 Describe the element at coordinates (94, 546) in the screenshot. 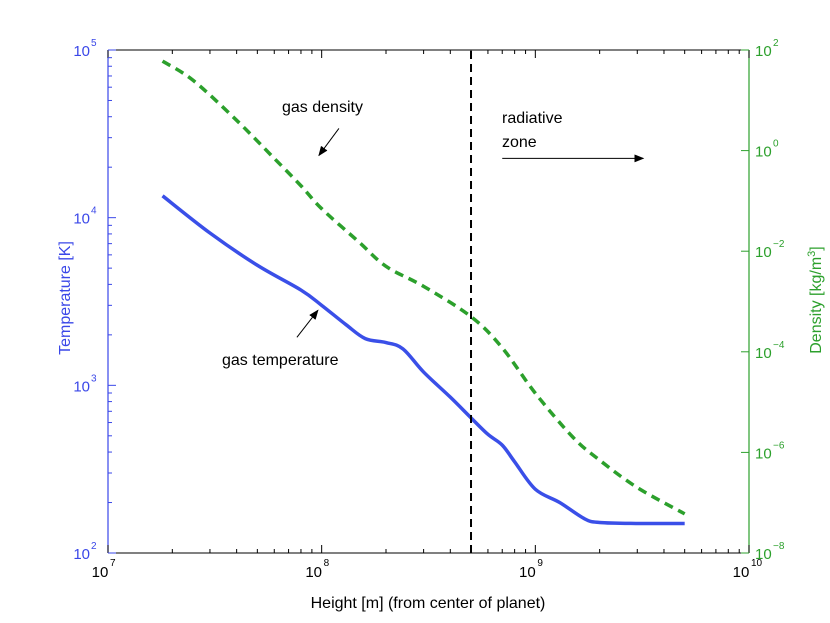

I see `y-left-tick-label-exp: 2` at that location.